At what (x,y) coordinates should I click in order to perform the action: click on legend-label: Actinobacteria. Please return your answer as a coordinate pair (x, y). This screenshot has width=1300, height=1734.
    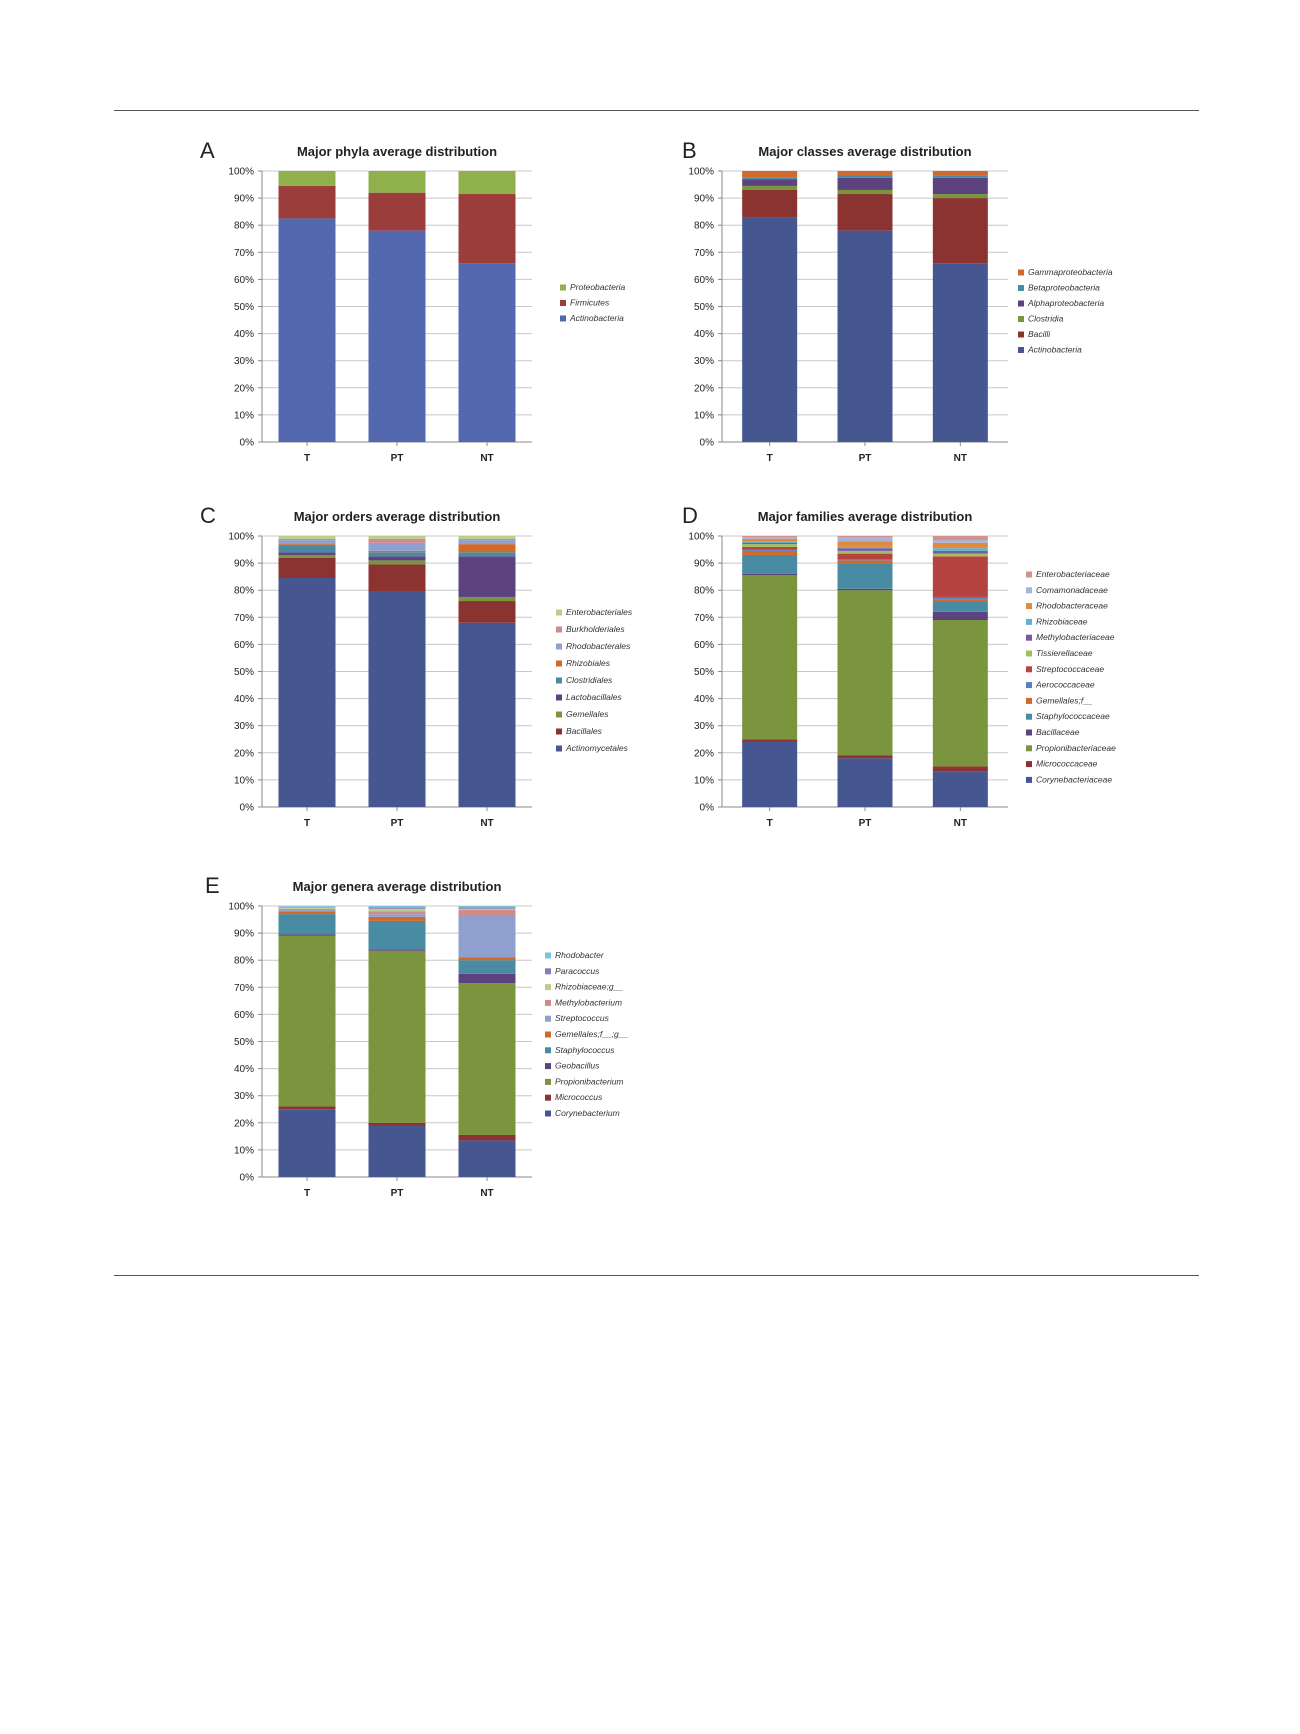
    Looking at the image, I should click on (1054, 350).